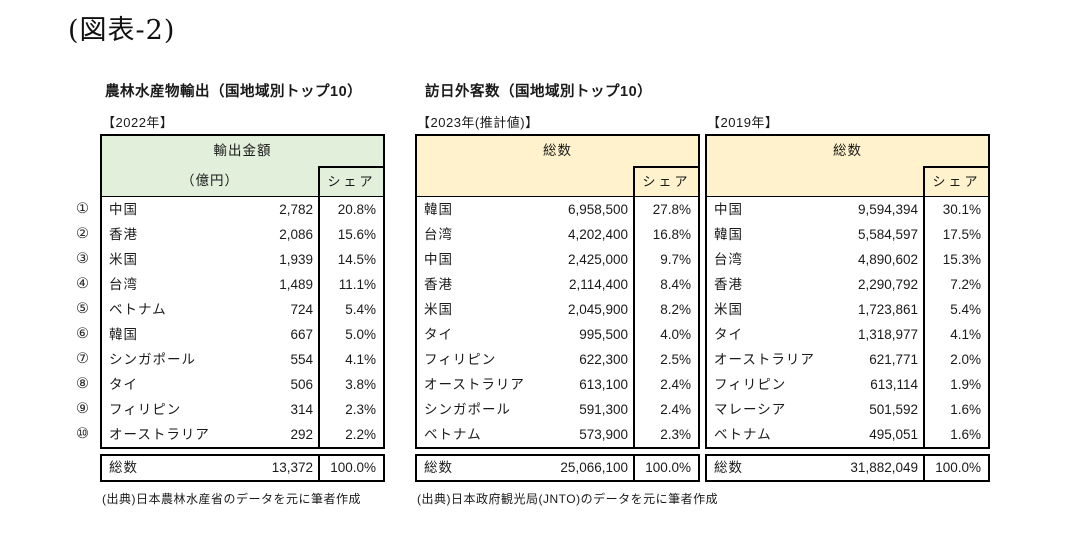 The image size is (1080, 538). Describe the element at coordinates (123, 467) in the screenshot. I see `total-label: 総数` at that location.